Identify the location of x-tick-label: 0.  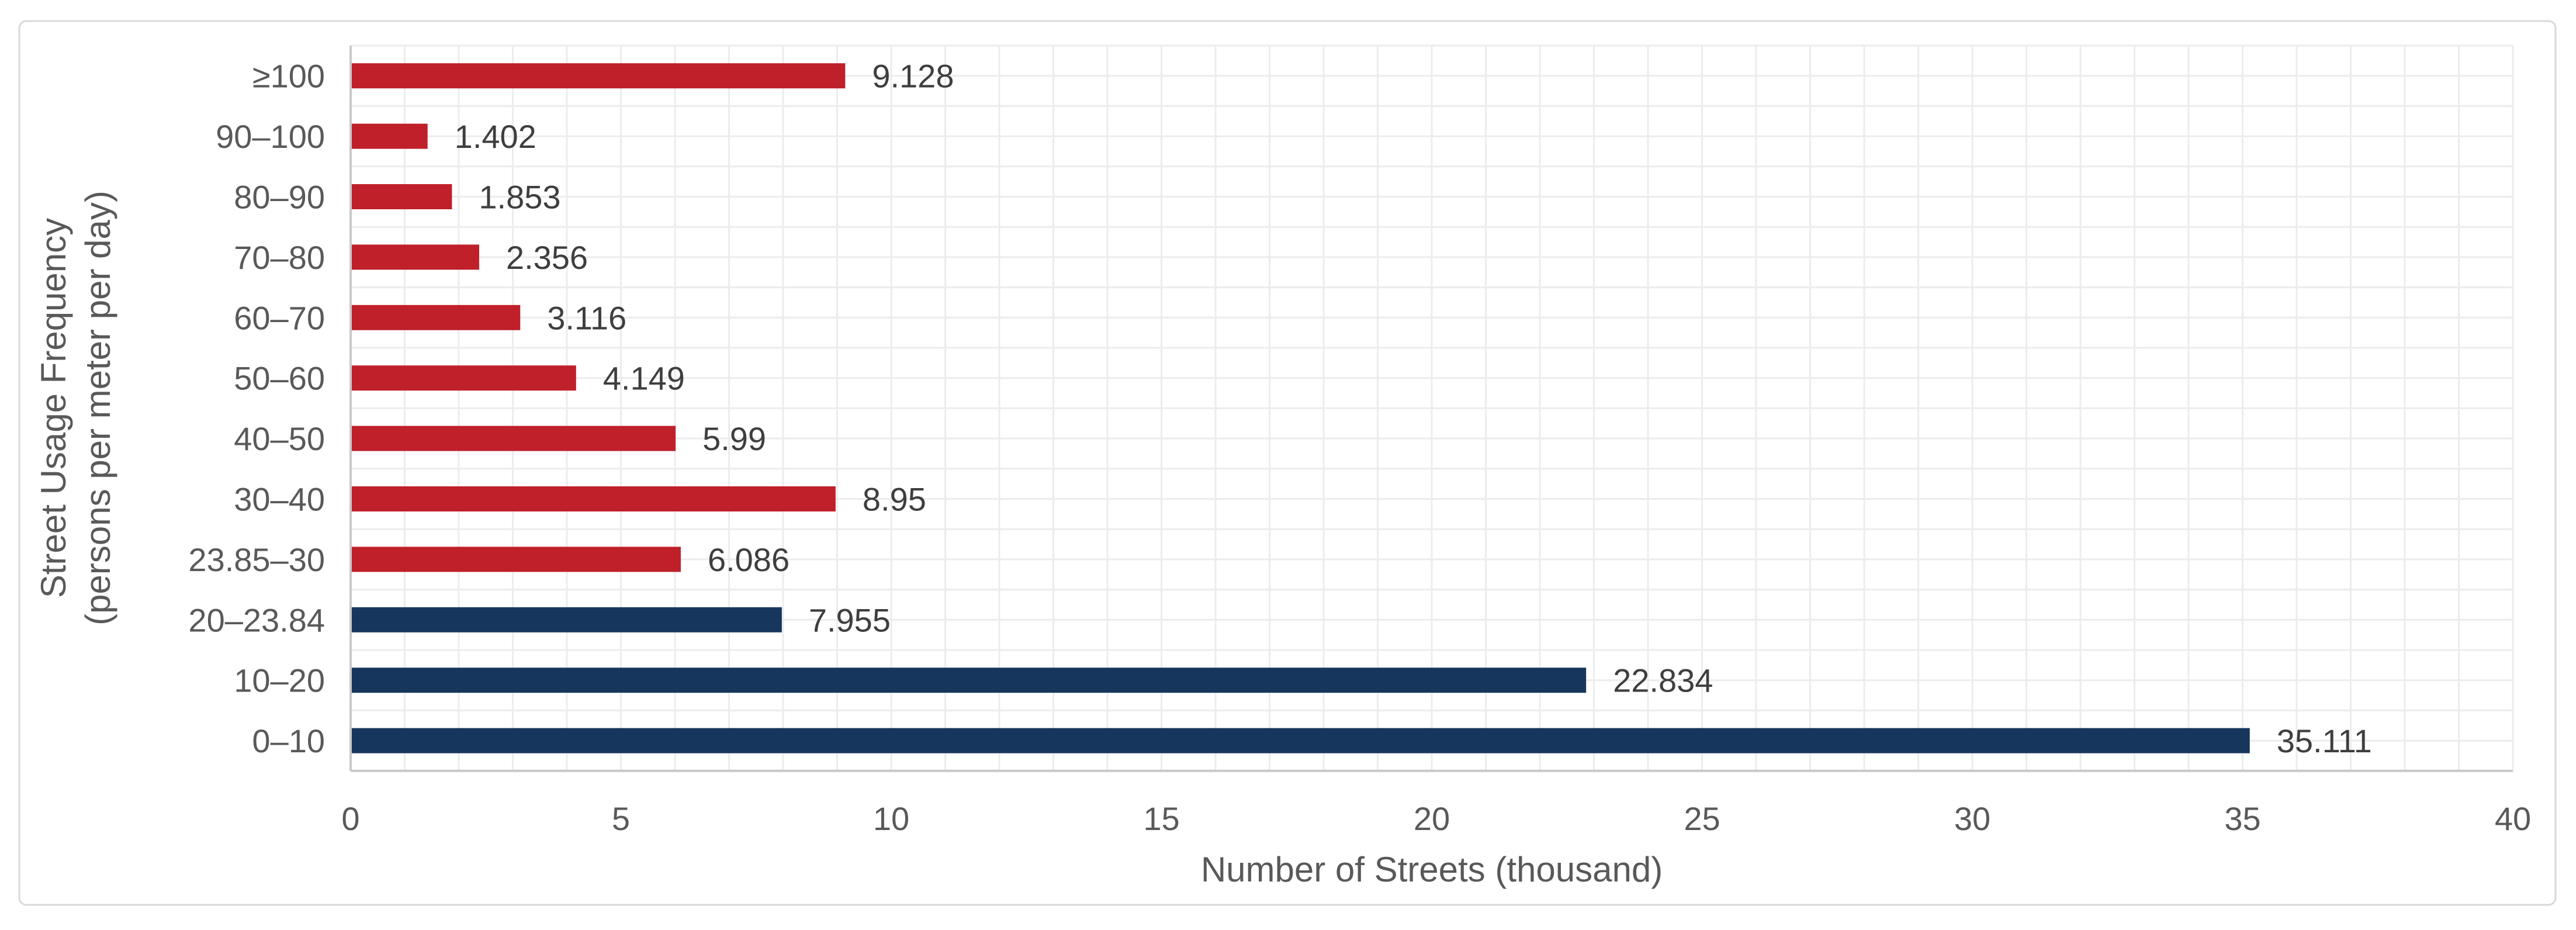
(350, 818).